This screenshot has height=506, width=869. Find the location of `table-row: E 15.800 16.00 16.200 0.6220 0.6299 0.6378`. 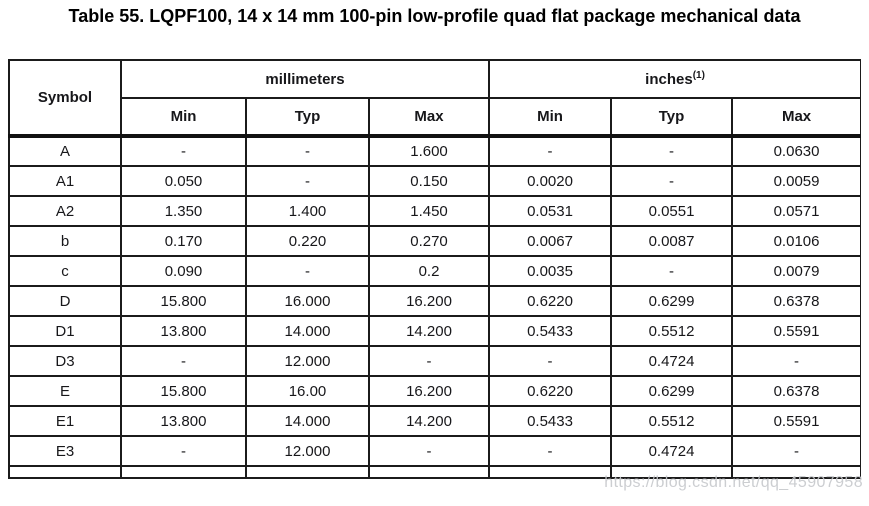

table-row: E 15.800 16.00 16.200 0.6220 0.6299 0.6378 is located at coordinates (434, 391).